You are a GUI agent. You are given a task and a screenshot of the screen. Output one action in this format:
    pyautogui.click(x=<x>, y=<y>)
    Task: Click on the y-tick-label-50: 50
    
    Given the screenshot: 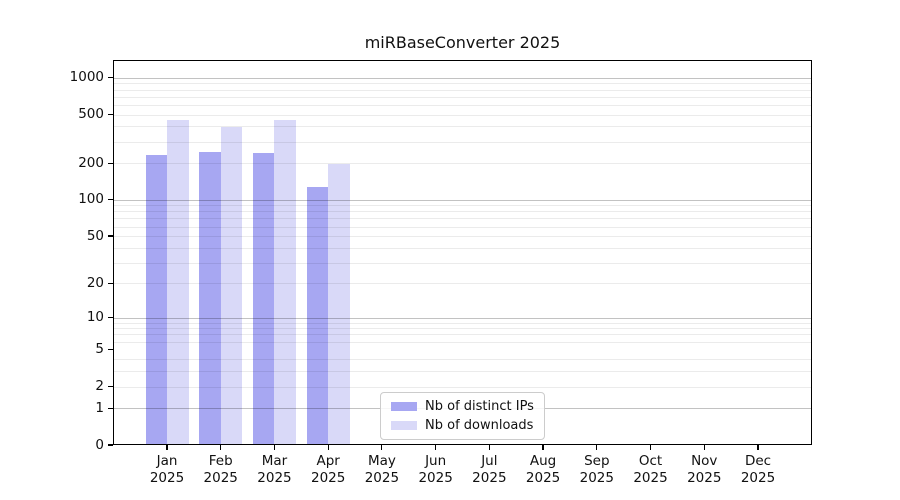 What is the action you would take?
    pyautogui.click(x=95, y=235)
    